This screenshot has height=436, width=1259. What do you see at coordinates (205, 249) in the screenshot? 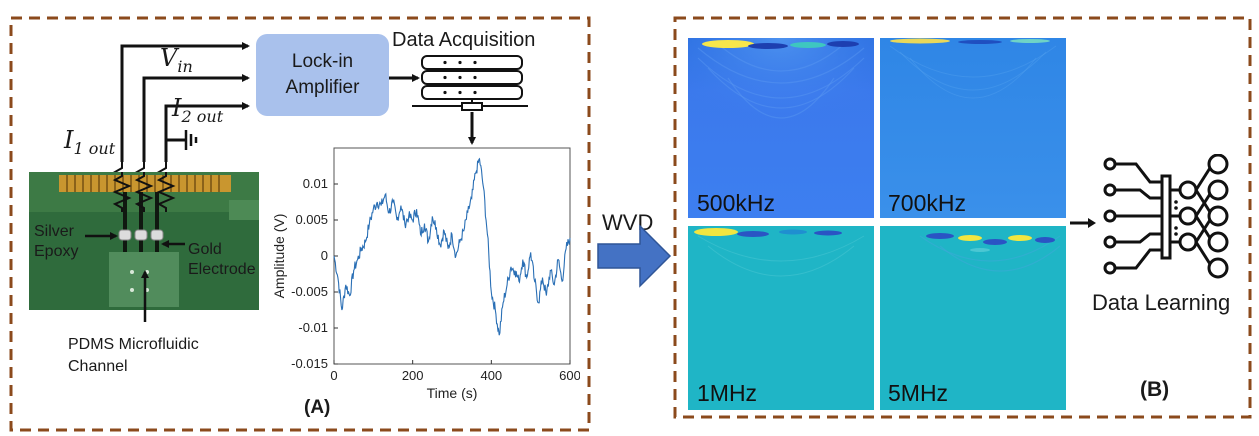
I see `gold-label-line1: Gold` at bounding box center [205, 249].